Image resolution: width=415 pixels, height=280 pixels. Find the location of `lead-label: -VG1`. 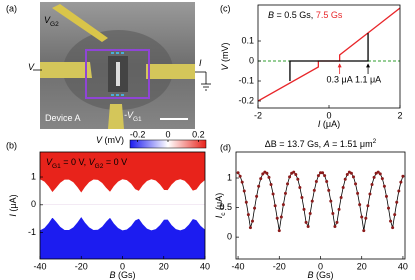

lead-label: -VG1 is located at coordinates (133, 116).